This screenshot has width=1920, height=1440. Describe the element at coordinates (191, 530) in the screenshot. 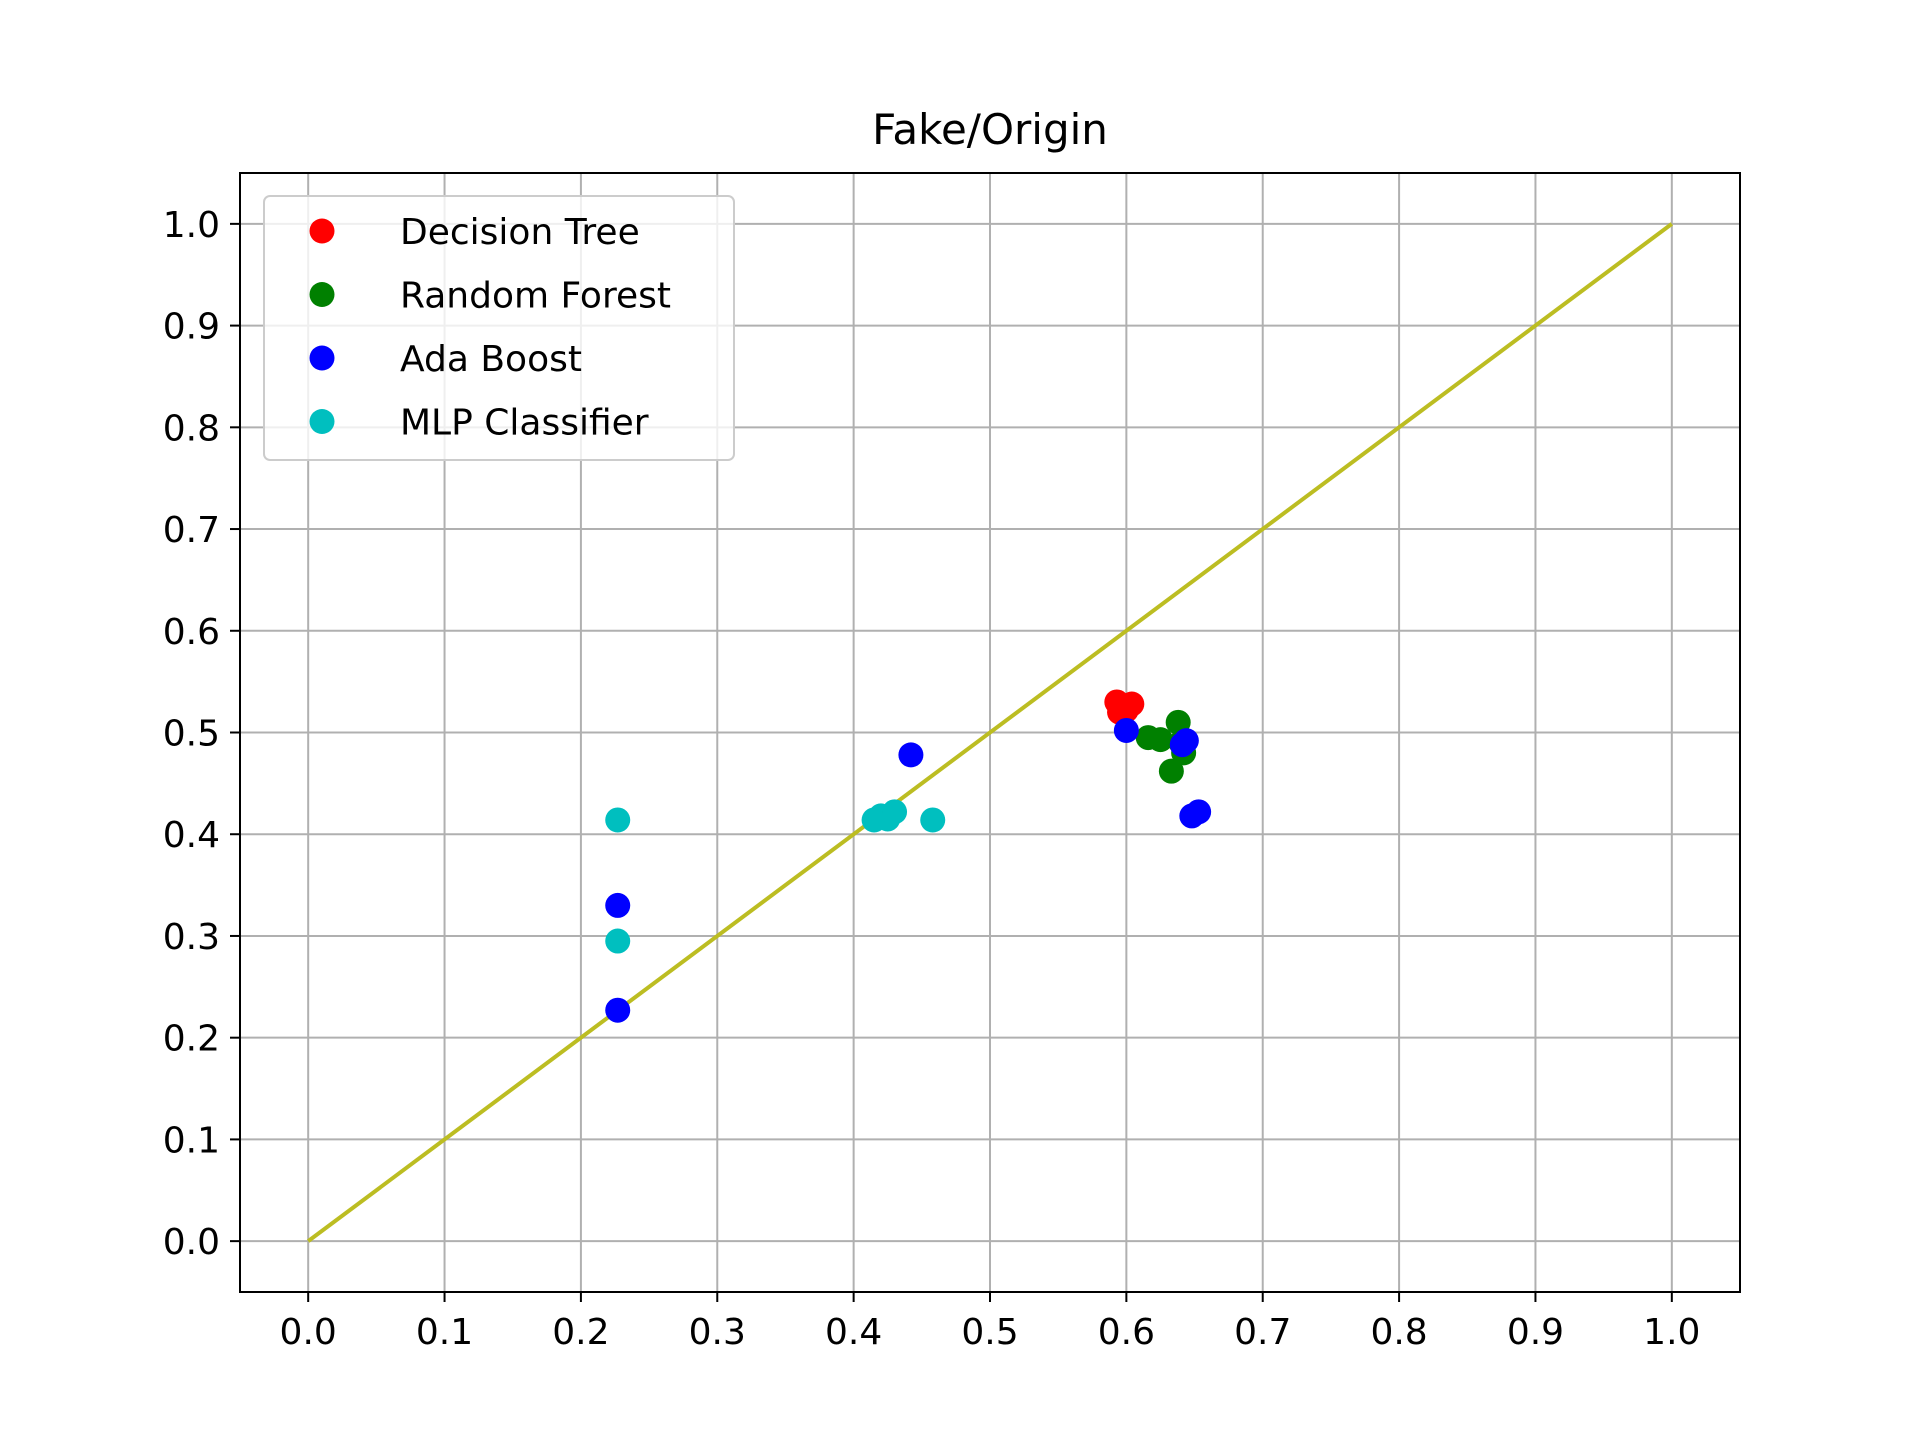

I see `y-tick-label: 0.7` at that location.